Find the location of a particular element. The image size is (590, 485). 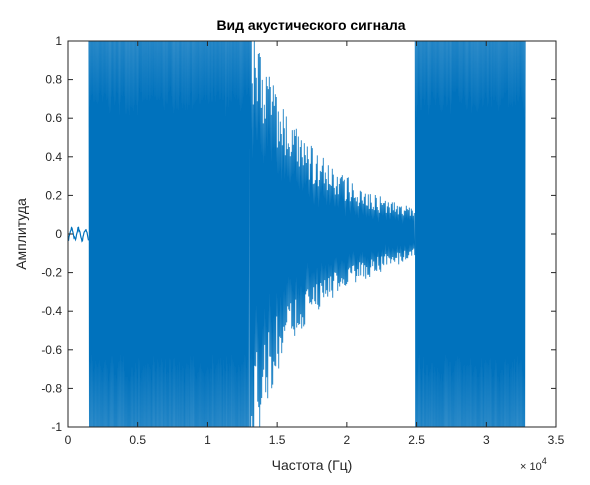

y-tick-label: 0.8 is located at coordinates (53, 80).